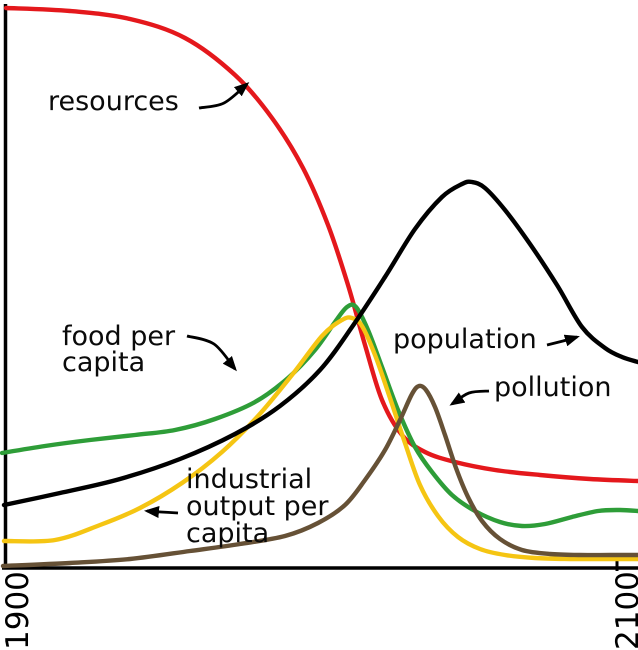 The height and width of the screenshot is (650, 638). Describe the element at coordinates (469, 397) in the screenshot. I see `pollution-arrow` at that location.